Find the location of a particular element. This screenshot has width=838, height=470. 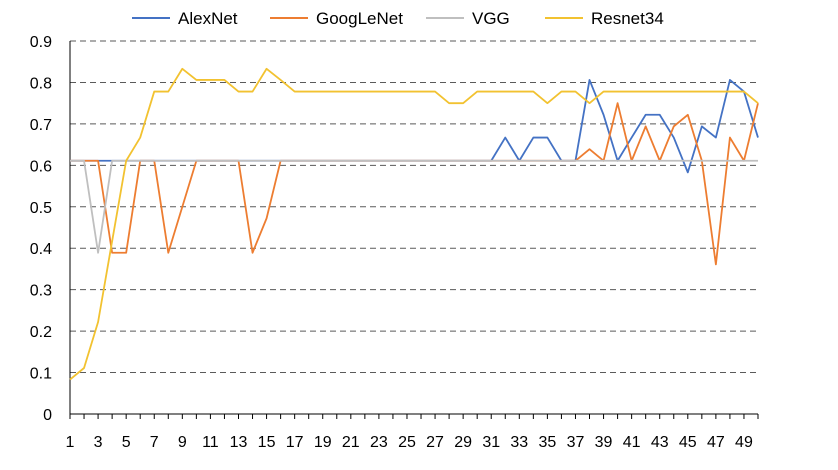

legend-item-googlenet: GoogLeNet is located at coordinates (336, 18).